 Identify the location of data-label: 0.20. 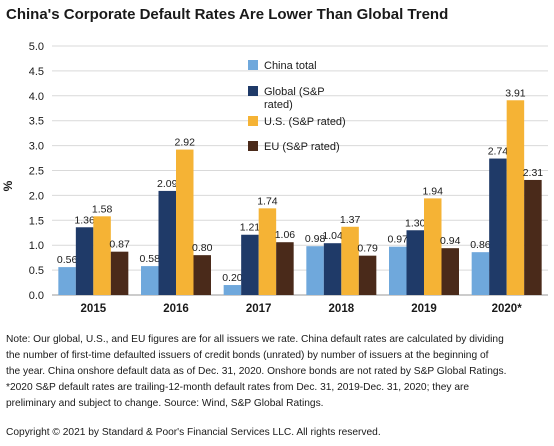
(232, 278).